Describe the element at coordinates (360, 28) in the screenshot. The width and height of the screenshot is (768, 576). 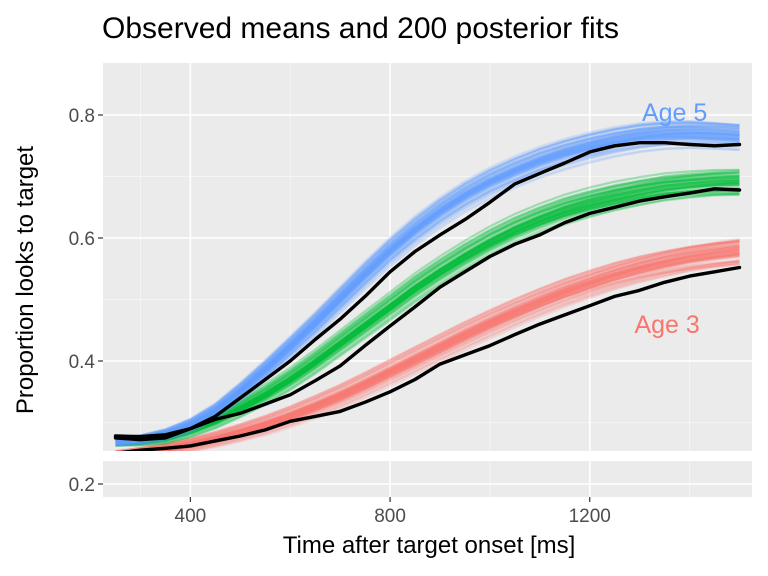
I see `chart-title: Observed means and 200 posterior fits` at that location.